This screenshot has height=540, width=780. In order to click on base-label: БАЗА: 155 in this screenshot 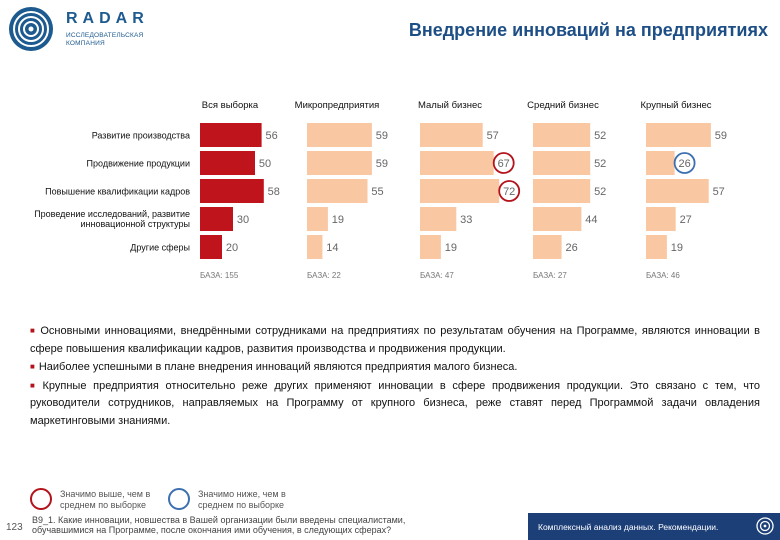, I will do `click(219, 275)`.